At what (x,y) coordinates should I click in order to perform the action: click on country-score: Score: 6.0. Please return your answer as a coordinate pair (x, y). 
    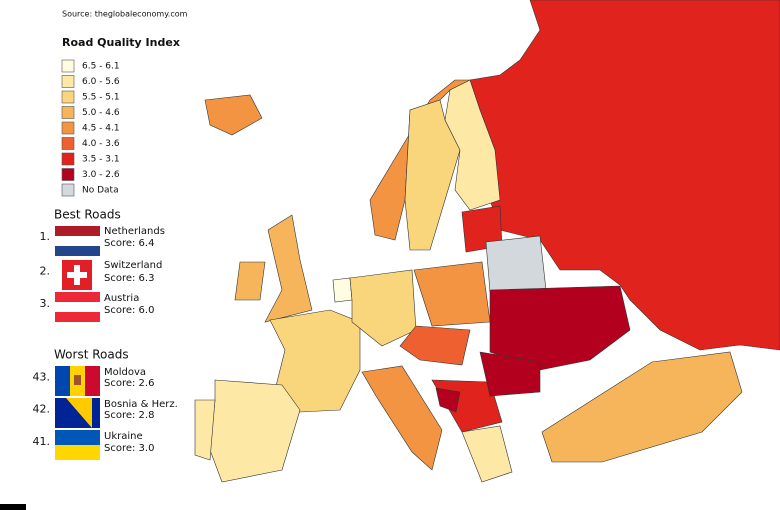
    Looking at the image, I should click on (129, 310).